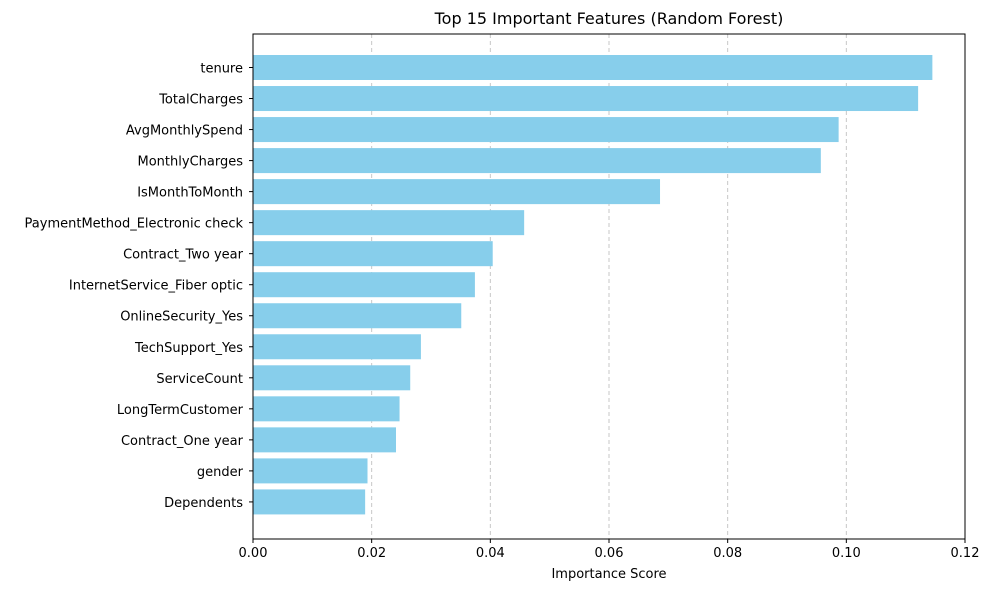 This screenshot has width=990, height=590. What do you see at coordinates (180, 410) in the screenshot?
I see `y-tick-label: LongTermCustomer` at bounding box center [180, 410].